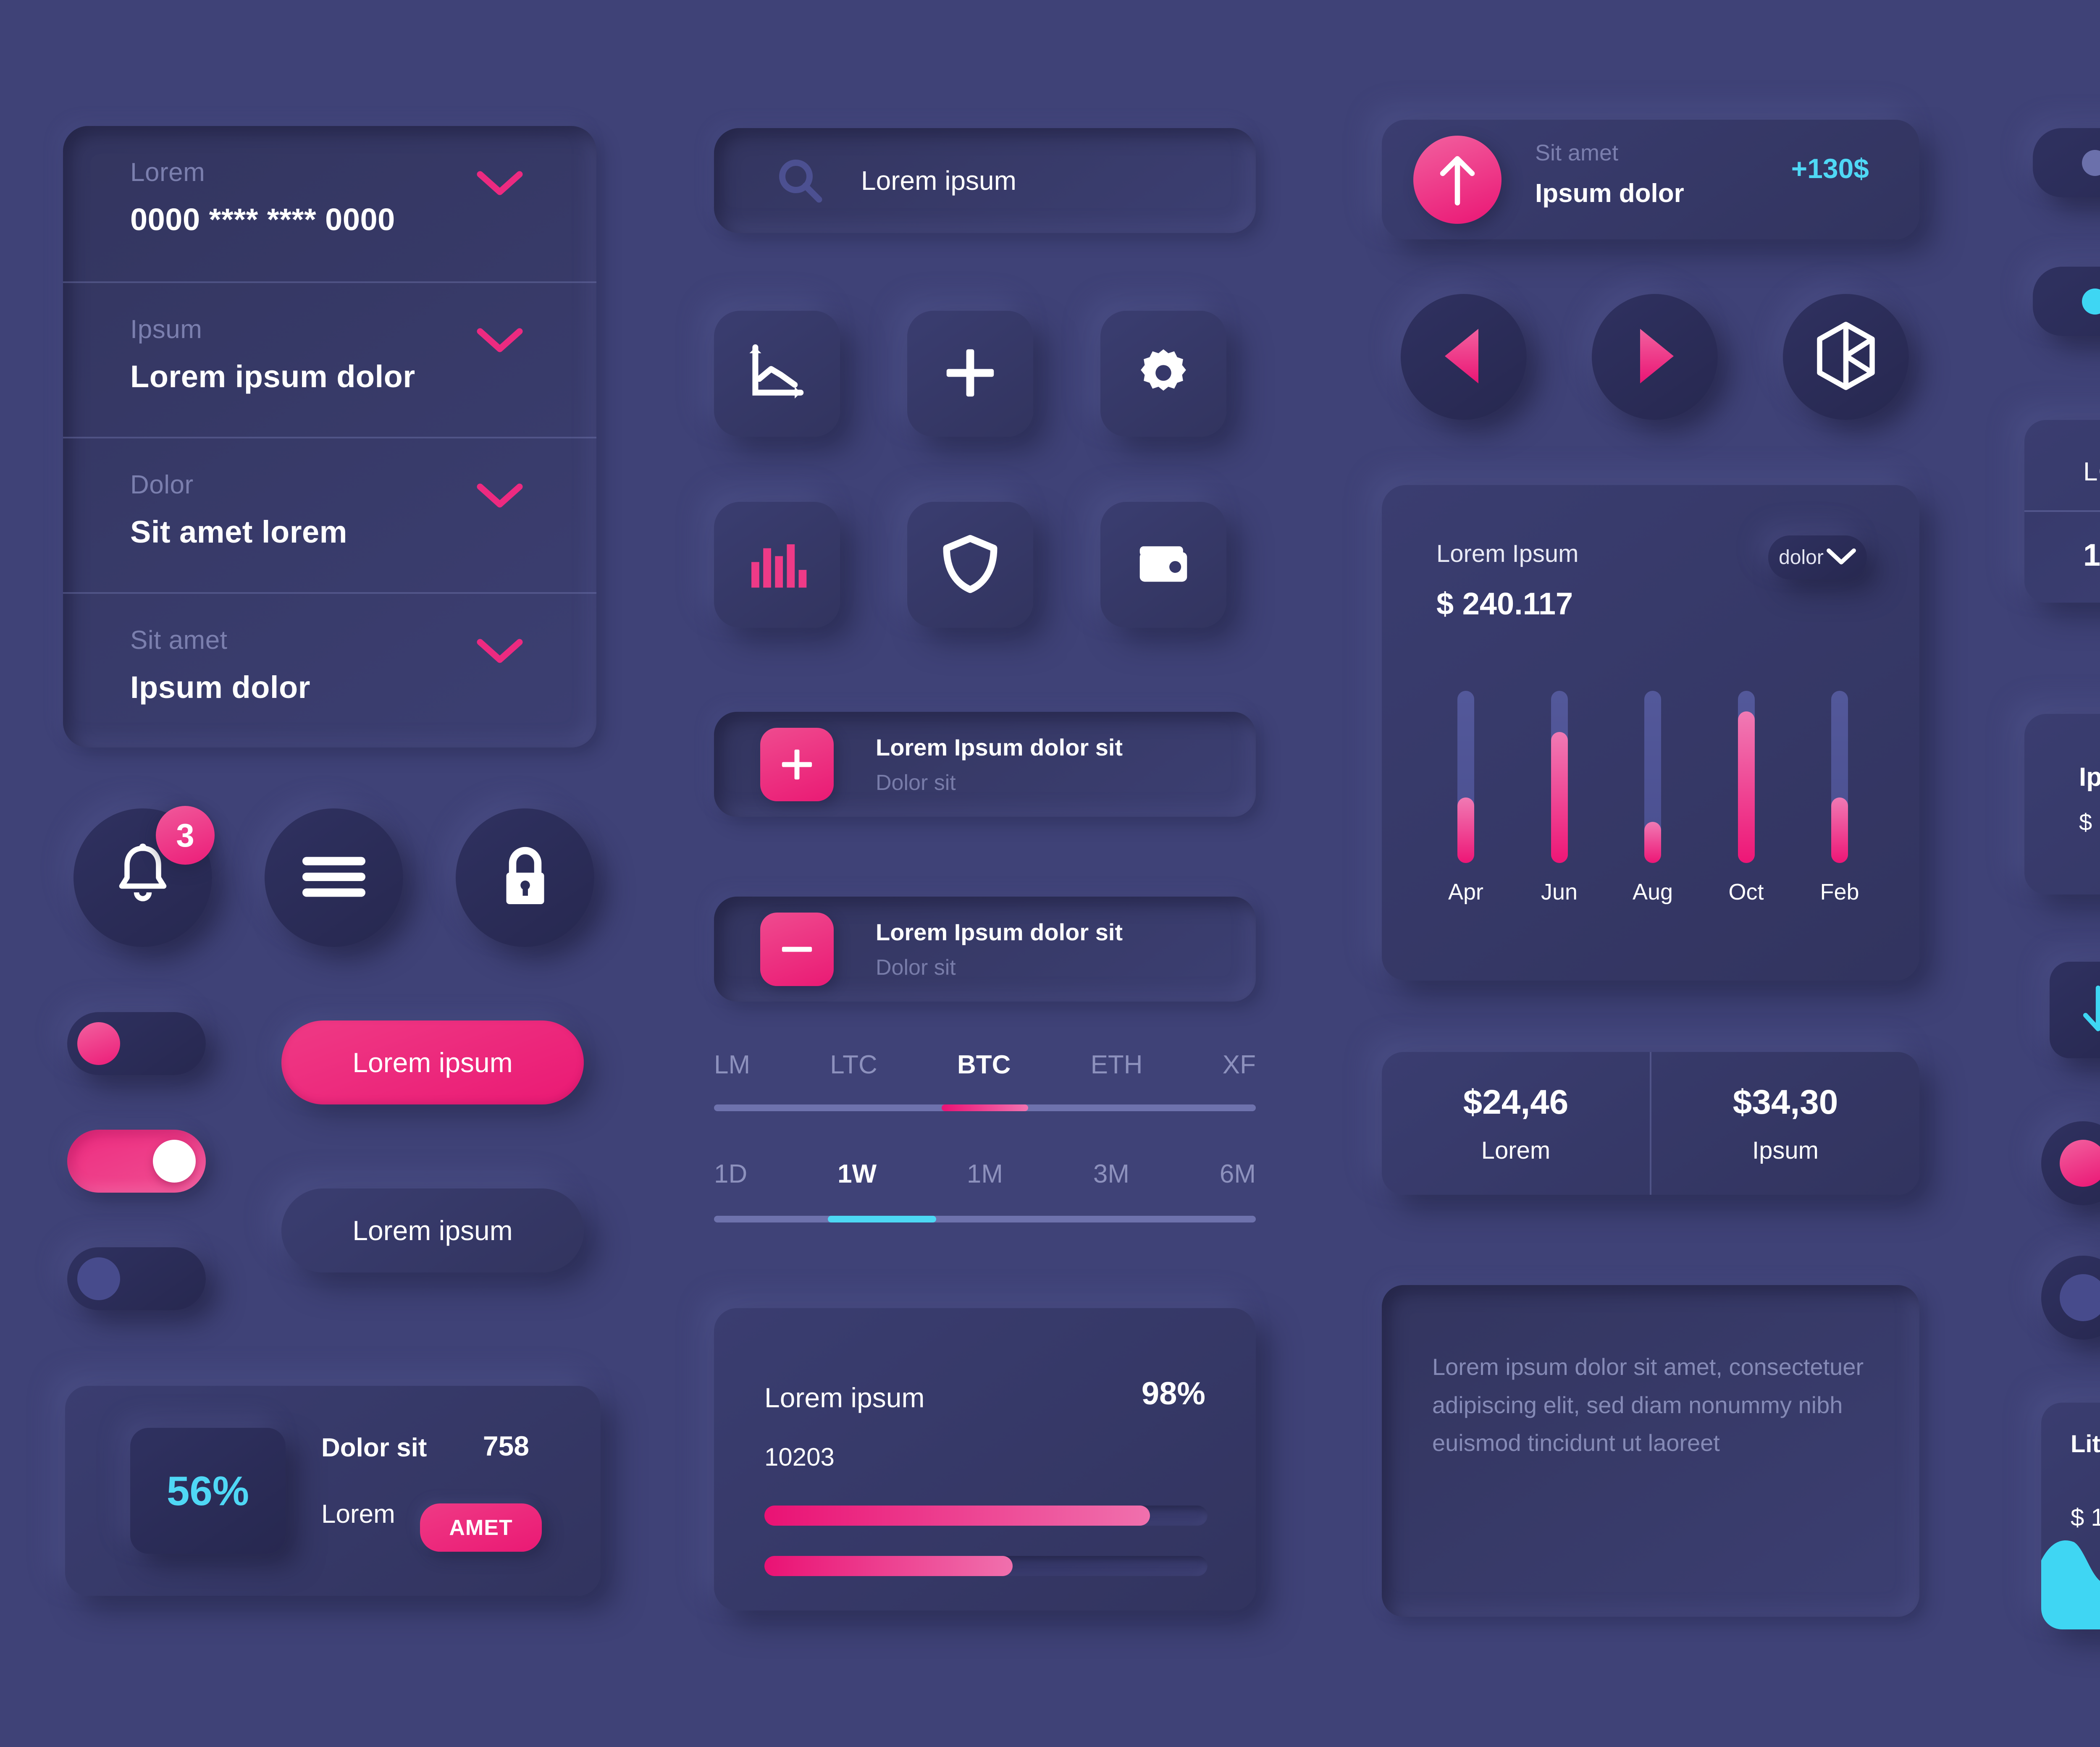  I want to click on search-input: Lorem ipsum, so click(985, 180).